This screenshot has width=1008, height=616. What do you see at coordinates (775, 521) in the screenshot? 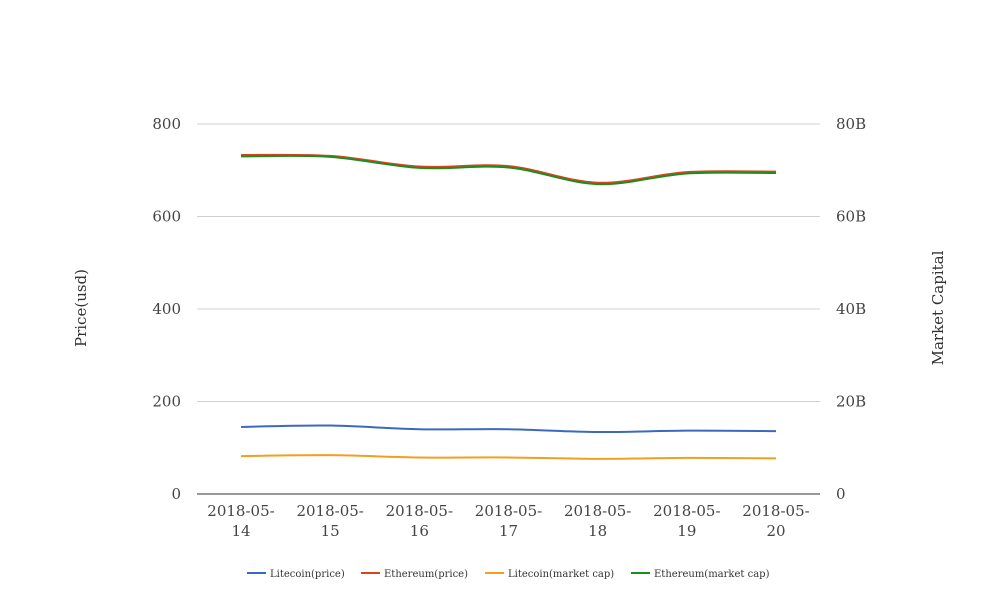
I see `x-tick-label: 2018-05-20` at bounding box center [775, 521].